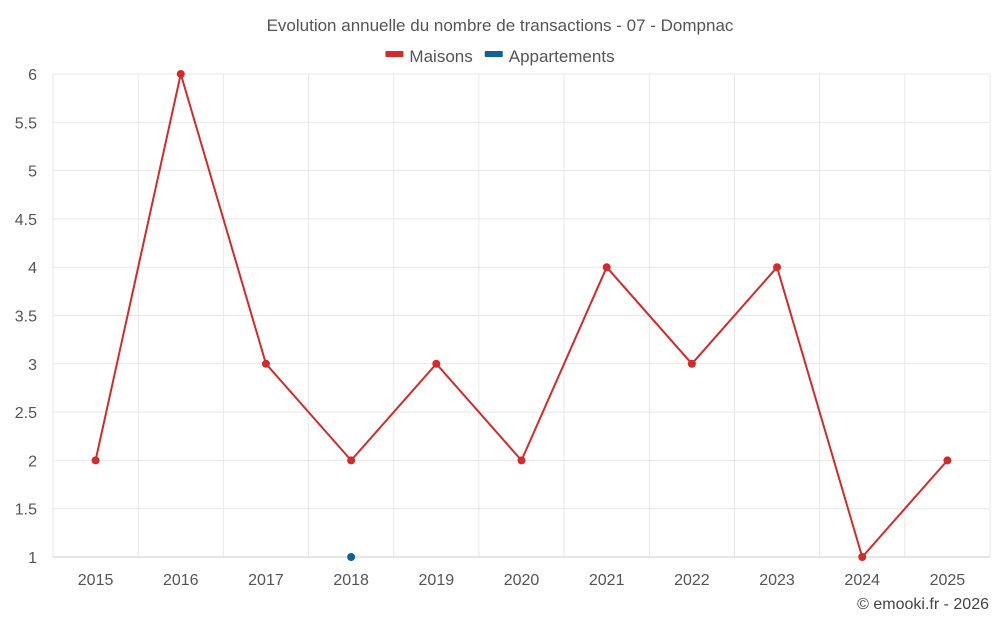  I want to click on y-tick-label: 1, so click(32, 558).